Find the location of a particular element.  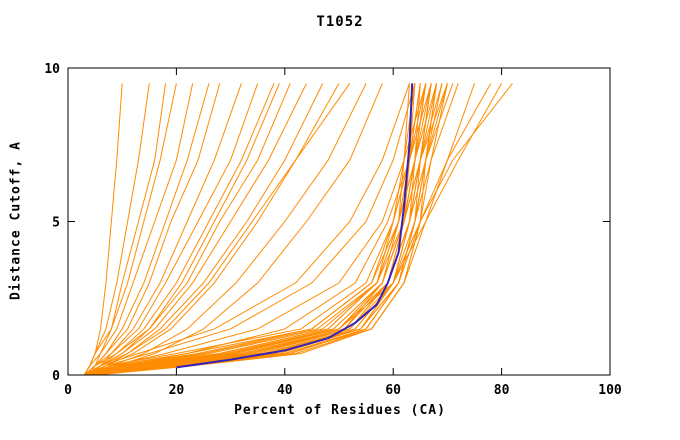

x-tick-label: 60 is located at coordinates (393, 390).